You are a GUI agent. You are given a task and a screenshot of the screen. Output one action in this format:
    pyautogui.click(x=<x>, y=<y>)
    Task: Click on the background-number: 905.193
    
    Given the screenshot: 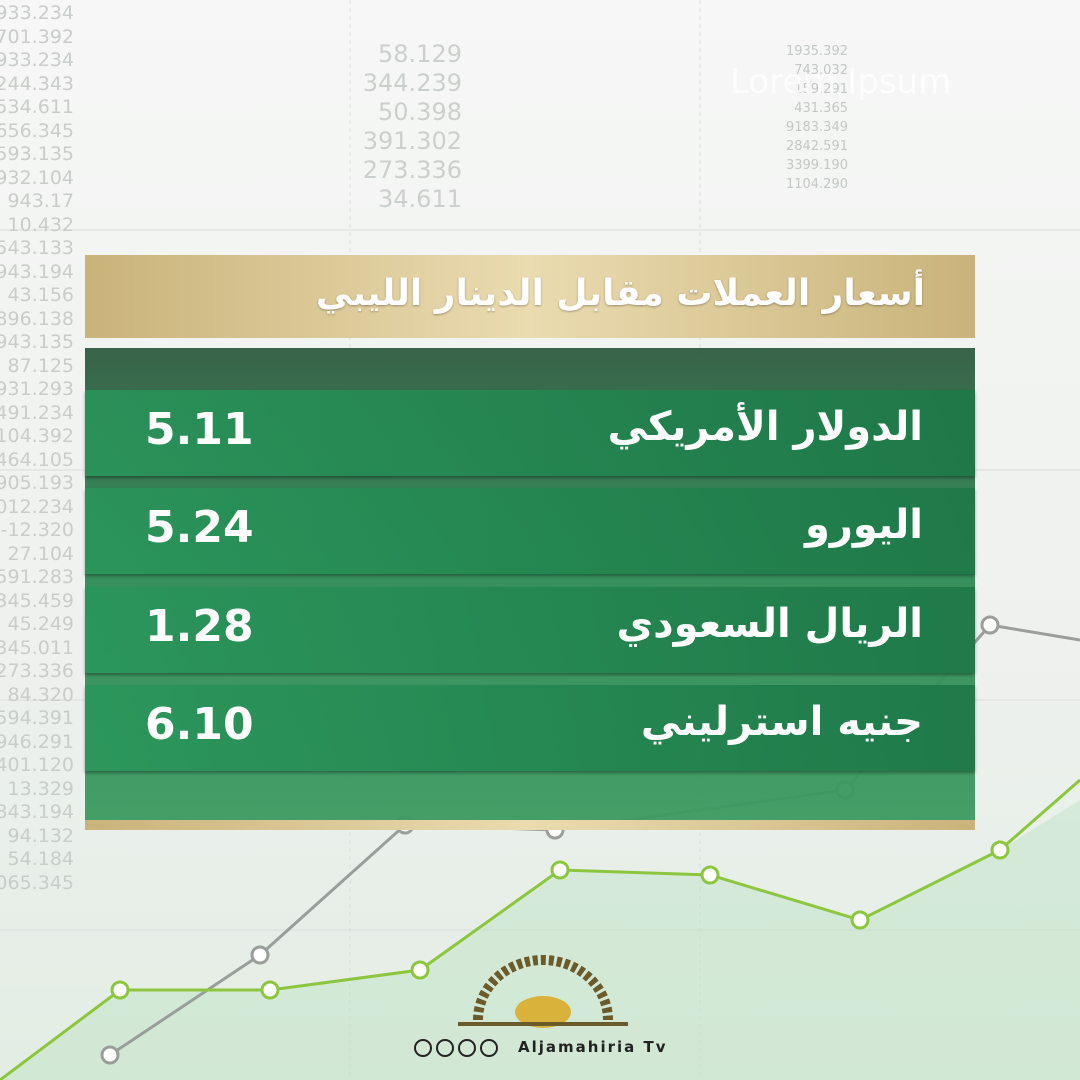 What is the action you would take?
    pyautogui.click(x=37, y=483)
    